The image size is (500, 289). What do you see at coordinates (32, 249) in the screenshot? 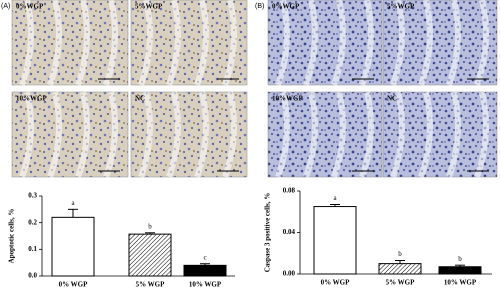
I see `y-tick-label: 0.1` at bounding box center [32, 249].